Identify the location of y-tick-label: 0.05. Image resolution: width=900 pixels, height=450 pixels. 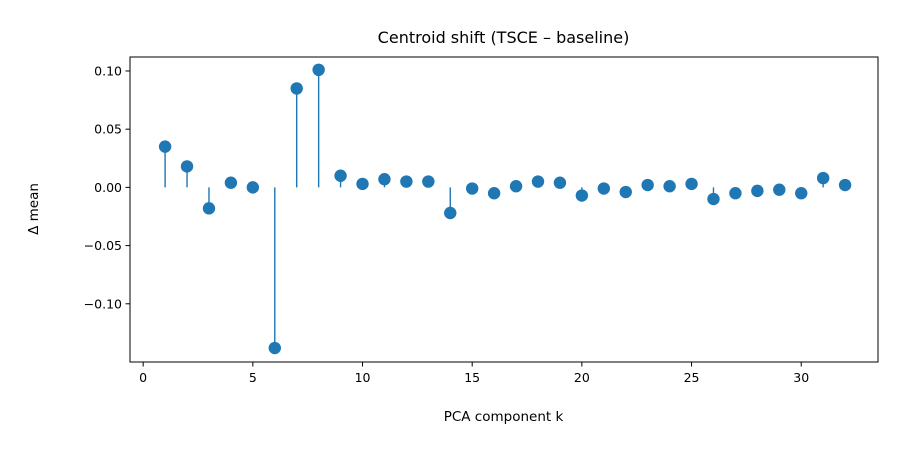
(108, 129).